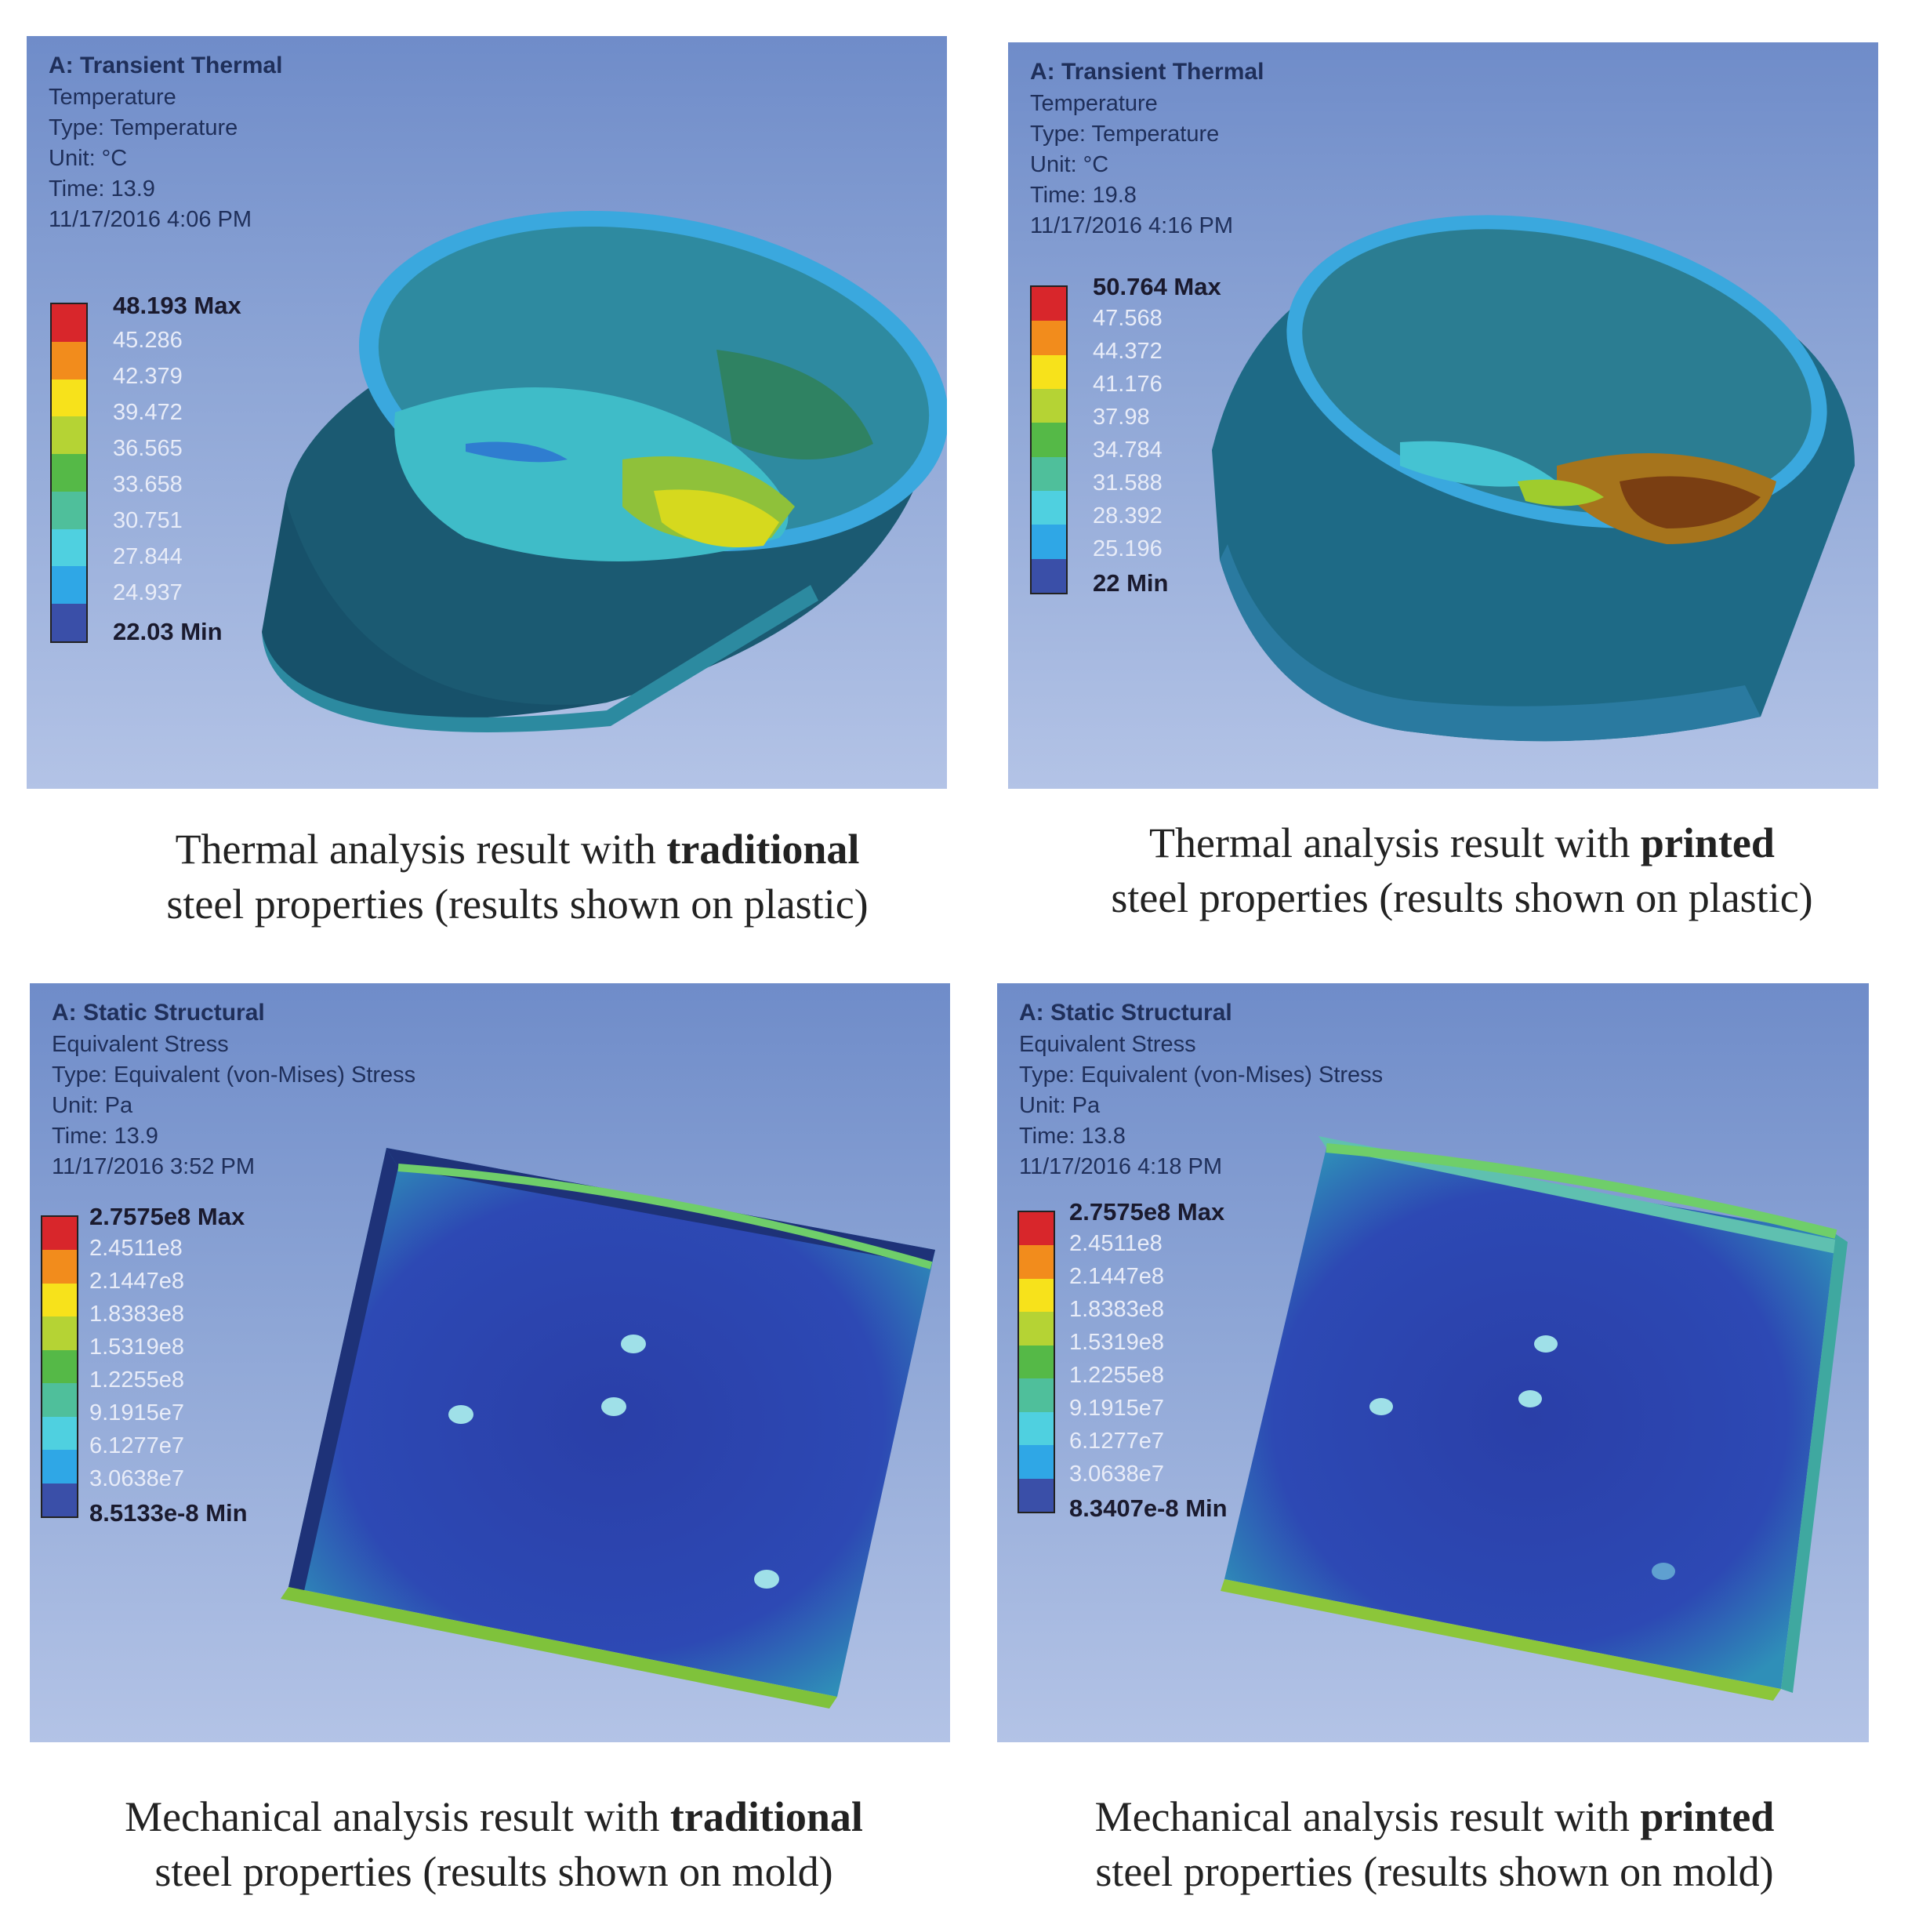  What do you see at coordinates (177, 305) in the screenshot?
I see `legend-max-label: 48.193 Max` at bounding box center [177, 305].